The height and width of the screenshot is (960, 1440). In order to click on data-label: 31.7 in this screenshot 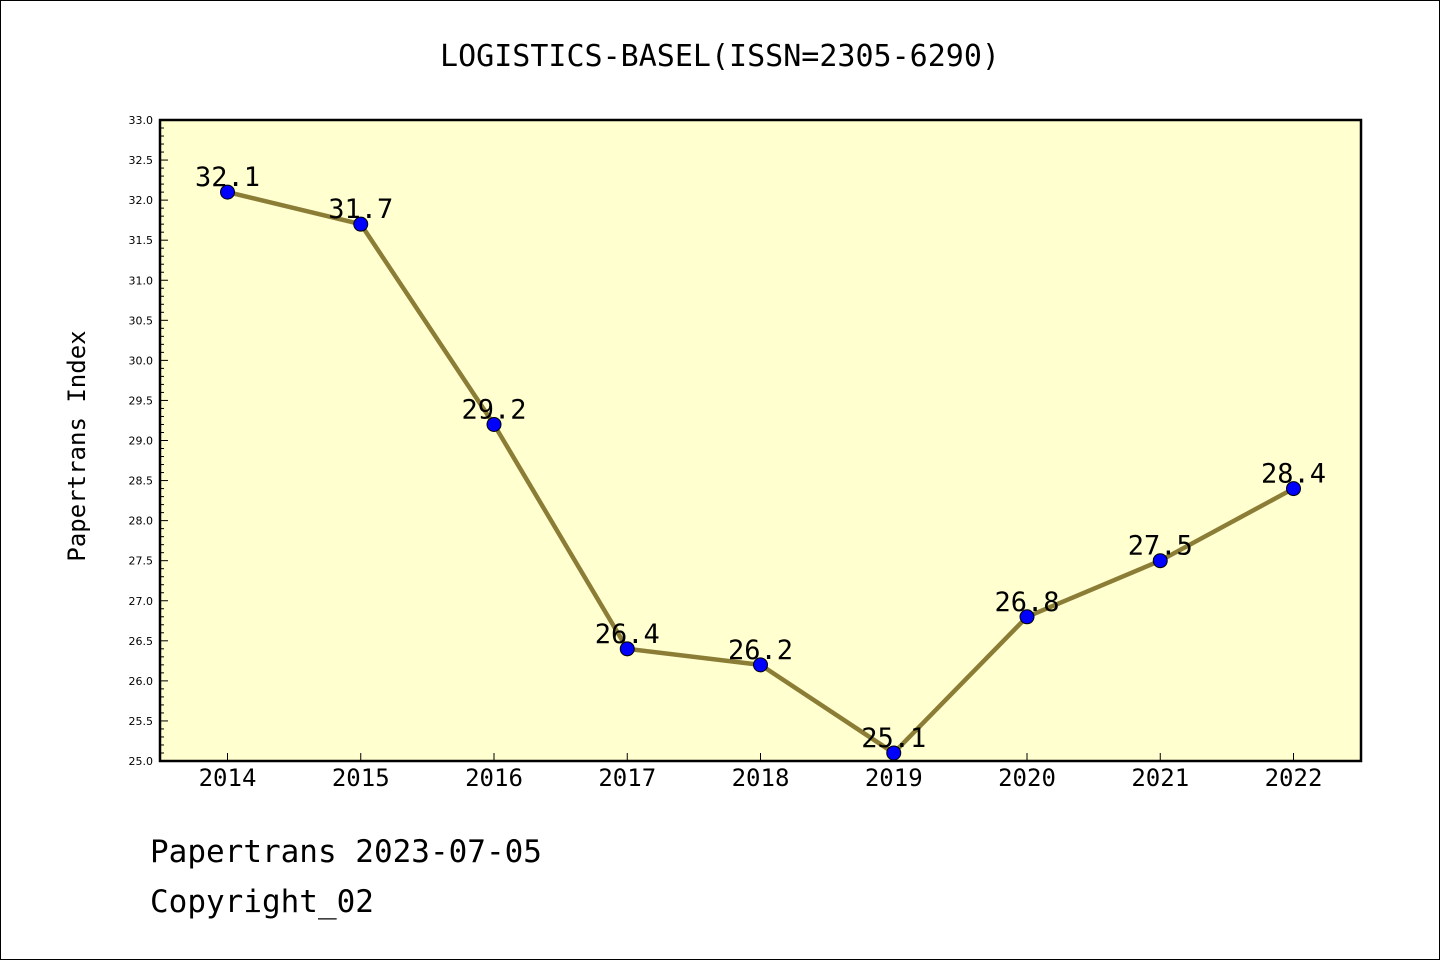, I will do `click(360, 209)`.